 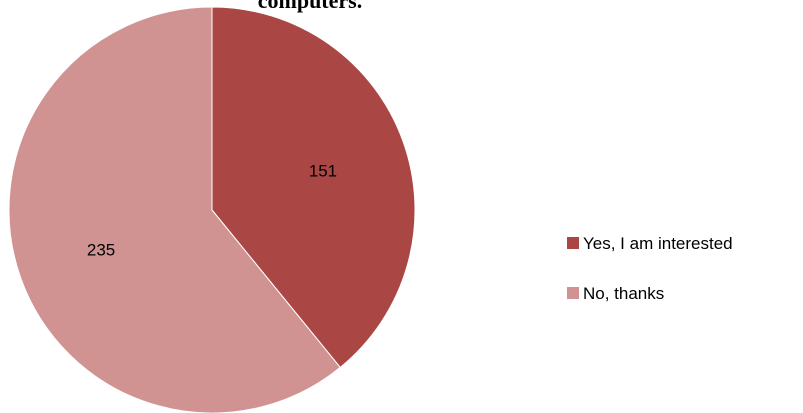 What do you see at coordinates (323, 171) in the screenshot?
I see `data-label: 151` at bounding box center [323, 171].